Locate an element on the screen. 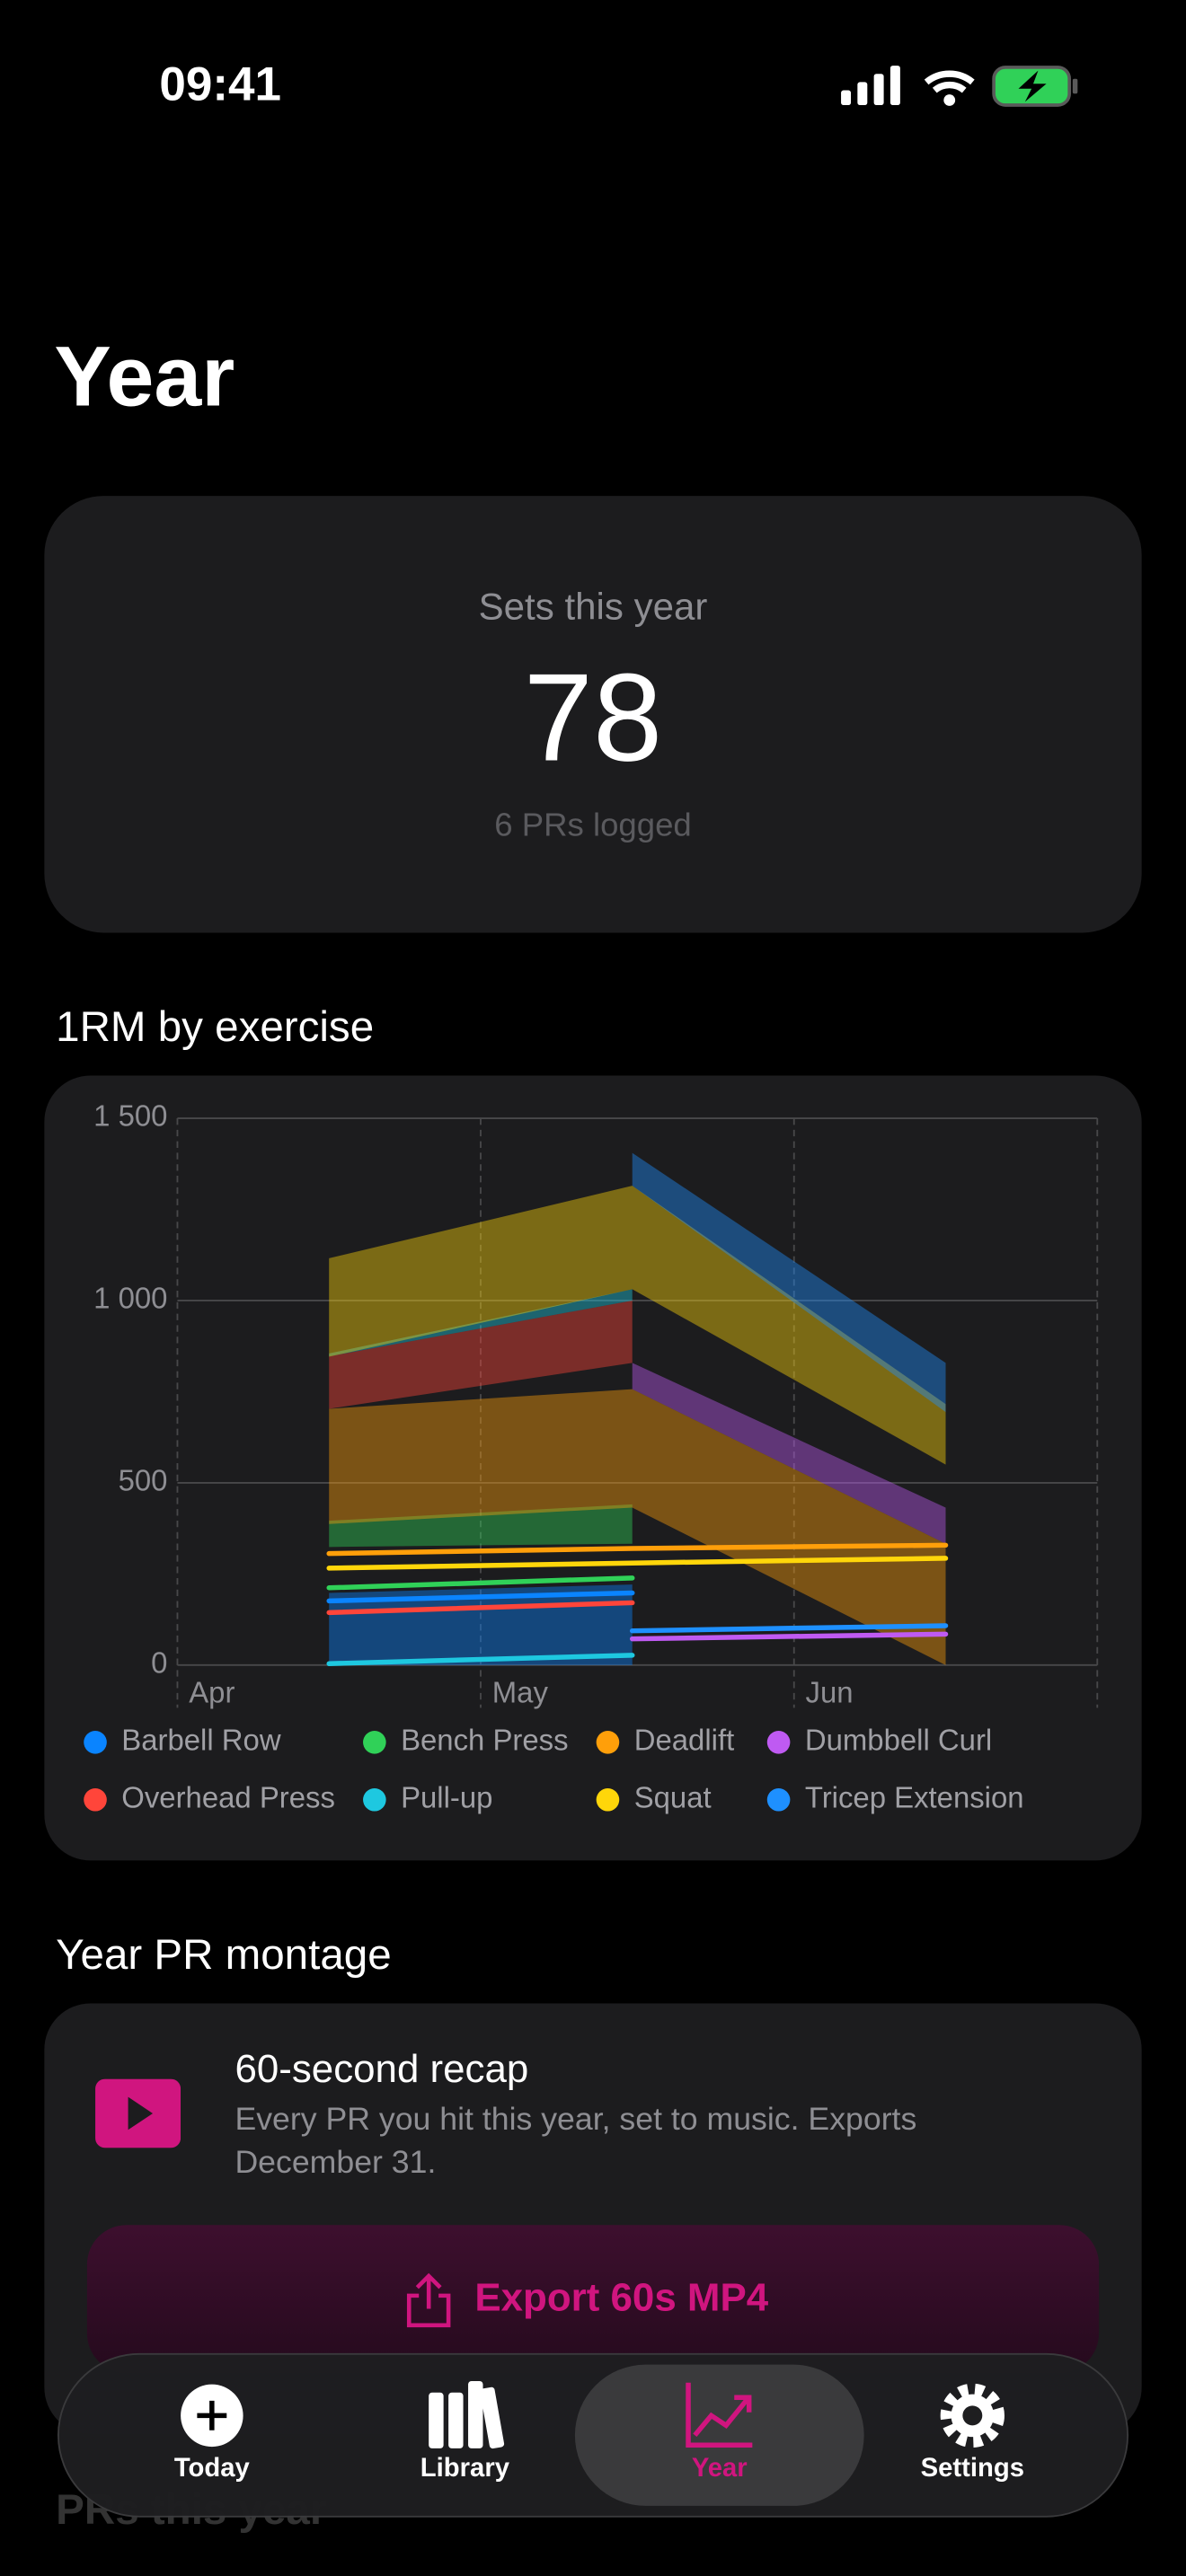  tab-icons is located at coordinates (593, 2414).